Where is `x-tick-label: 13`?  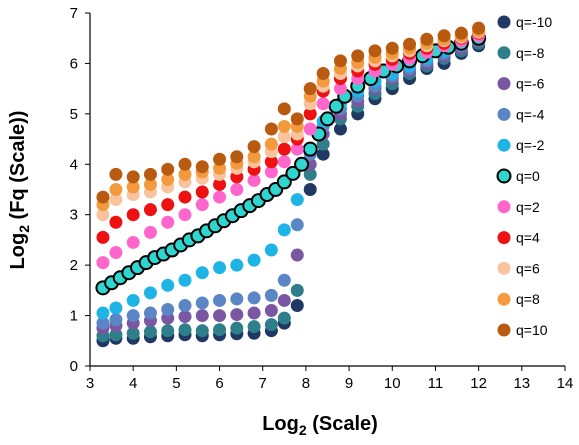 x-tick-label: 13 is located at coordinates (521, 383).